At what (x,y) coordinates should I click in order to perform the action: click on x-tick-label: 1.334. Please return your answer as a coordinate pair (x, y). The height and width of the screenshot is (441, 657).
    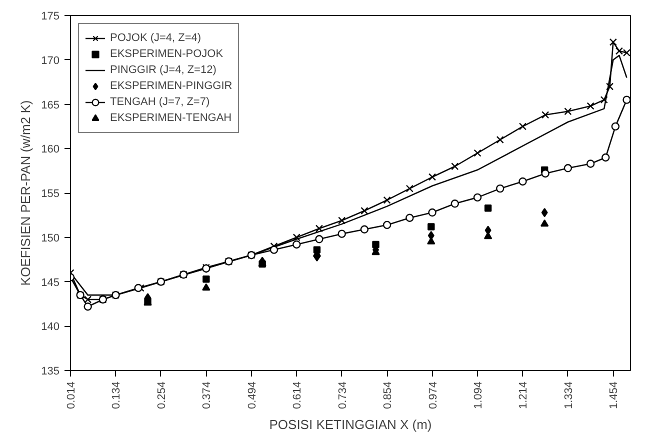
    Looking at the image, I should click on (568, 395).